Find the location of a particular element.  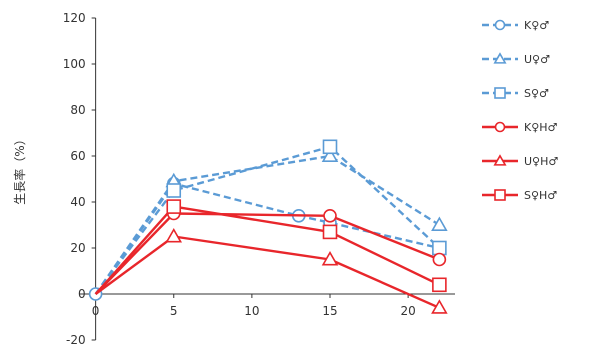

y-tick-label: -20 is located at coordinates (76, 340).